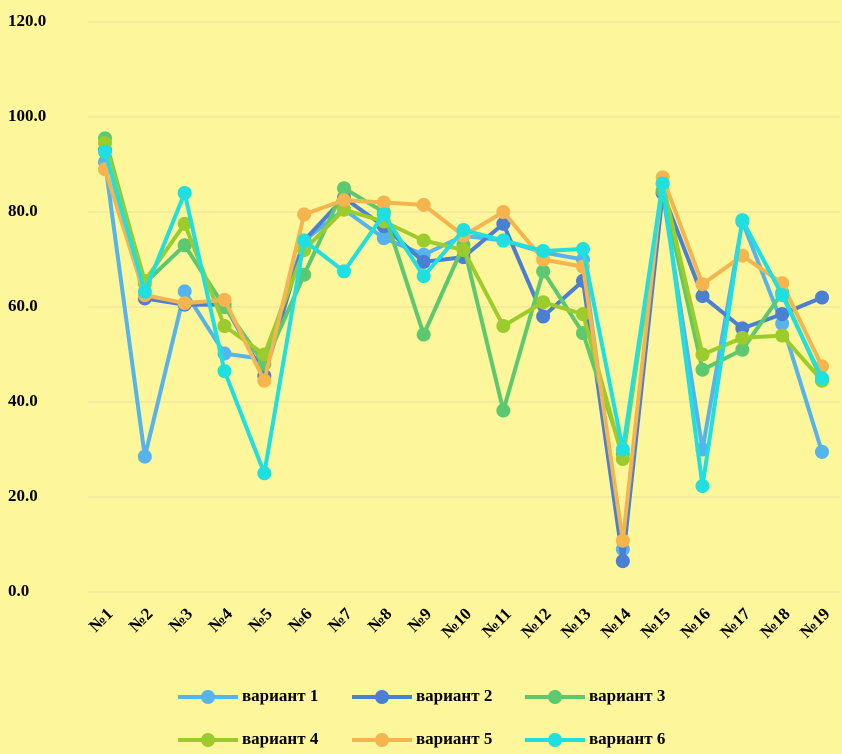 Image resolution: width=842 pixels, height=754 pixels. I want to click on x-tick-label: №15, so click(656, 623).